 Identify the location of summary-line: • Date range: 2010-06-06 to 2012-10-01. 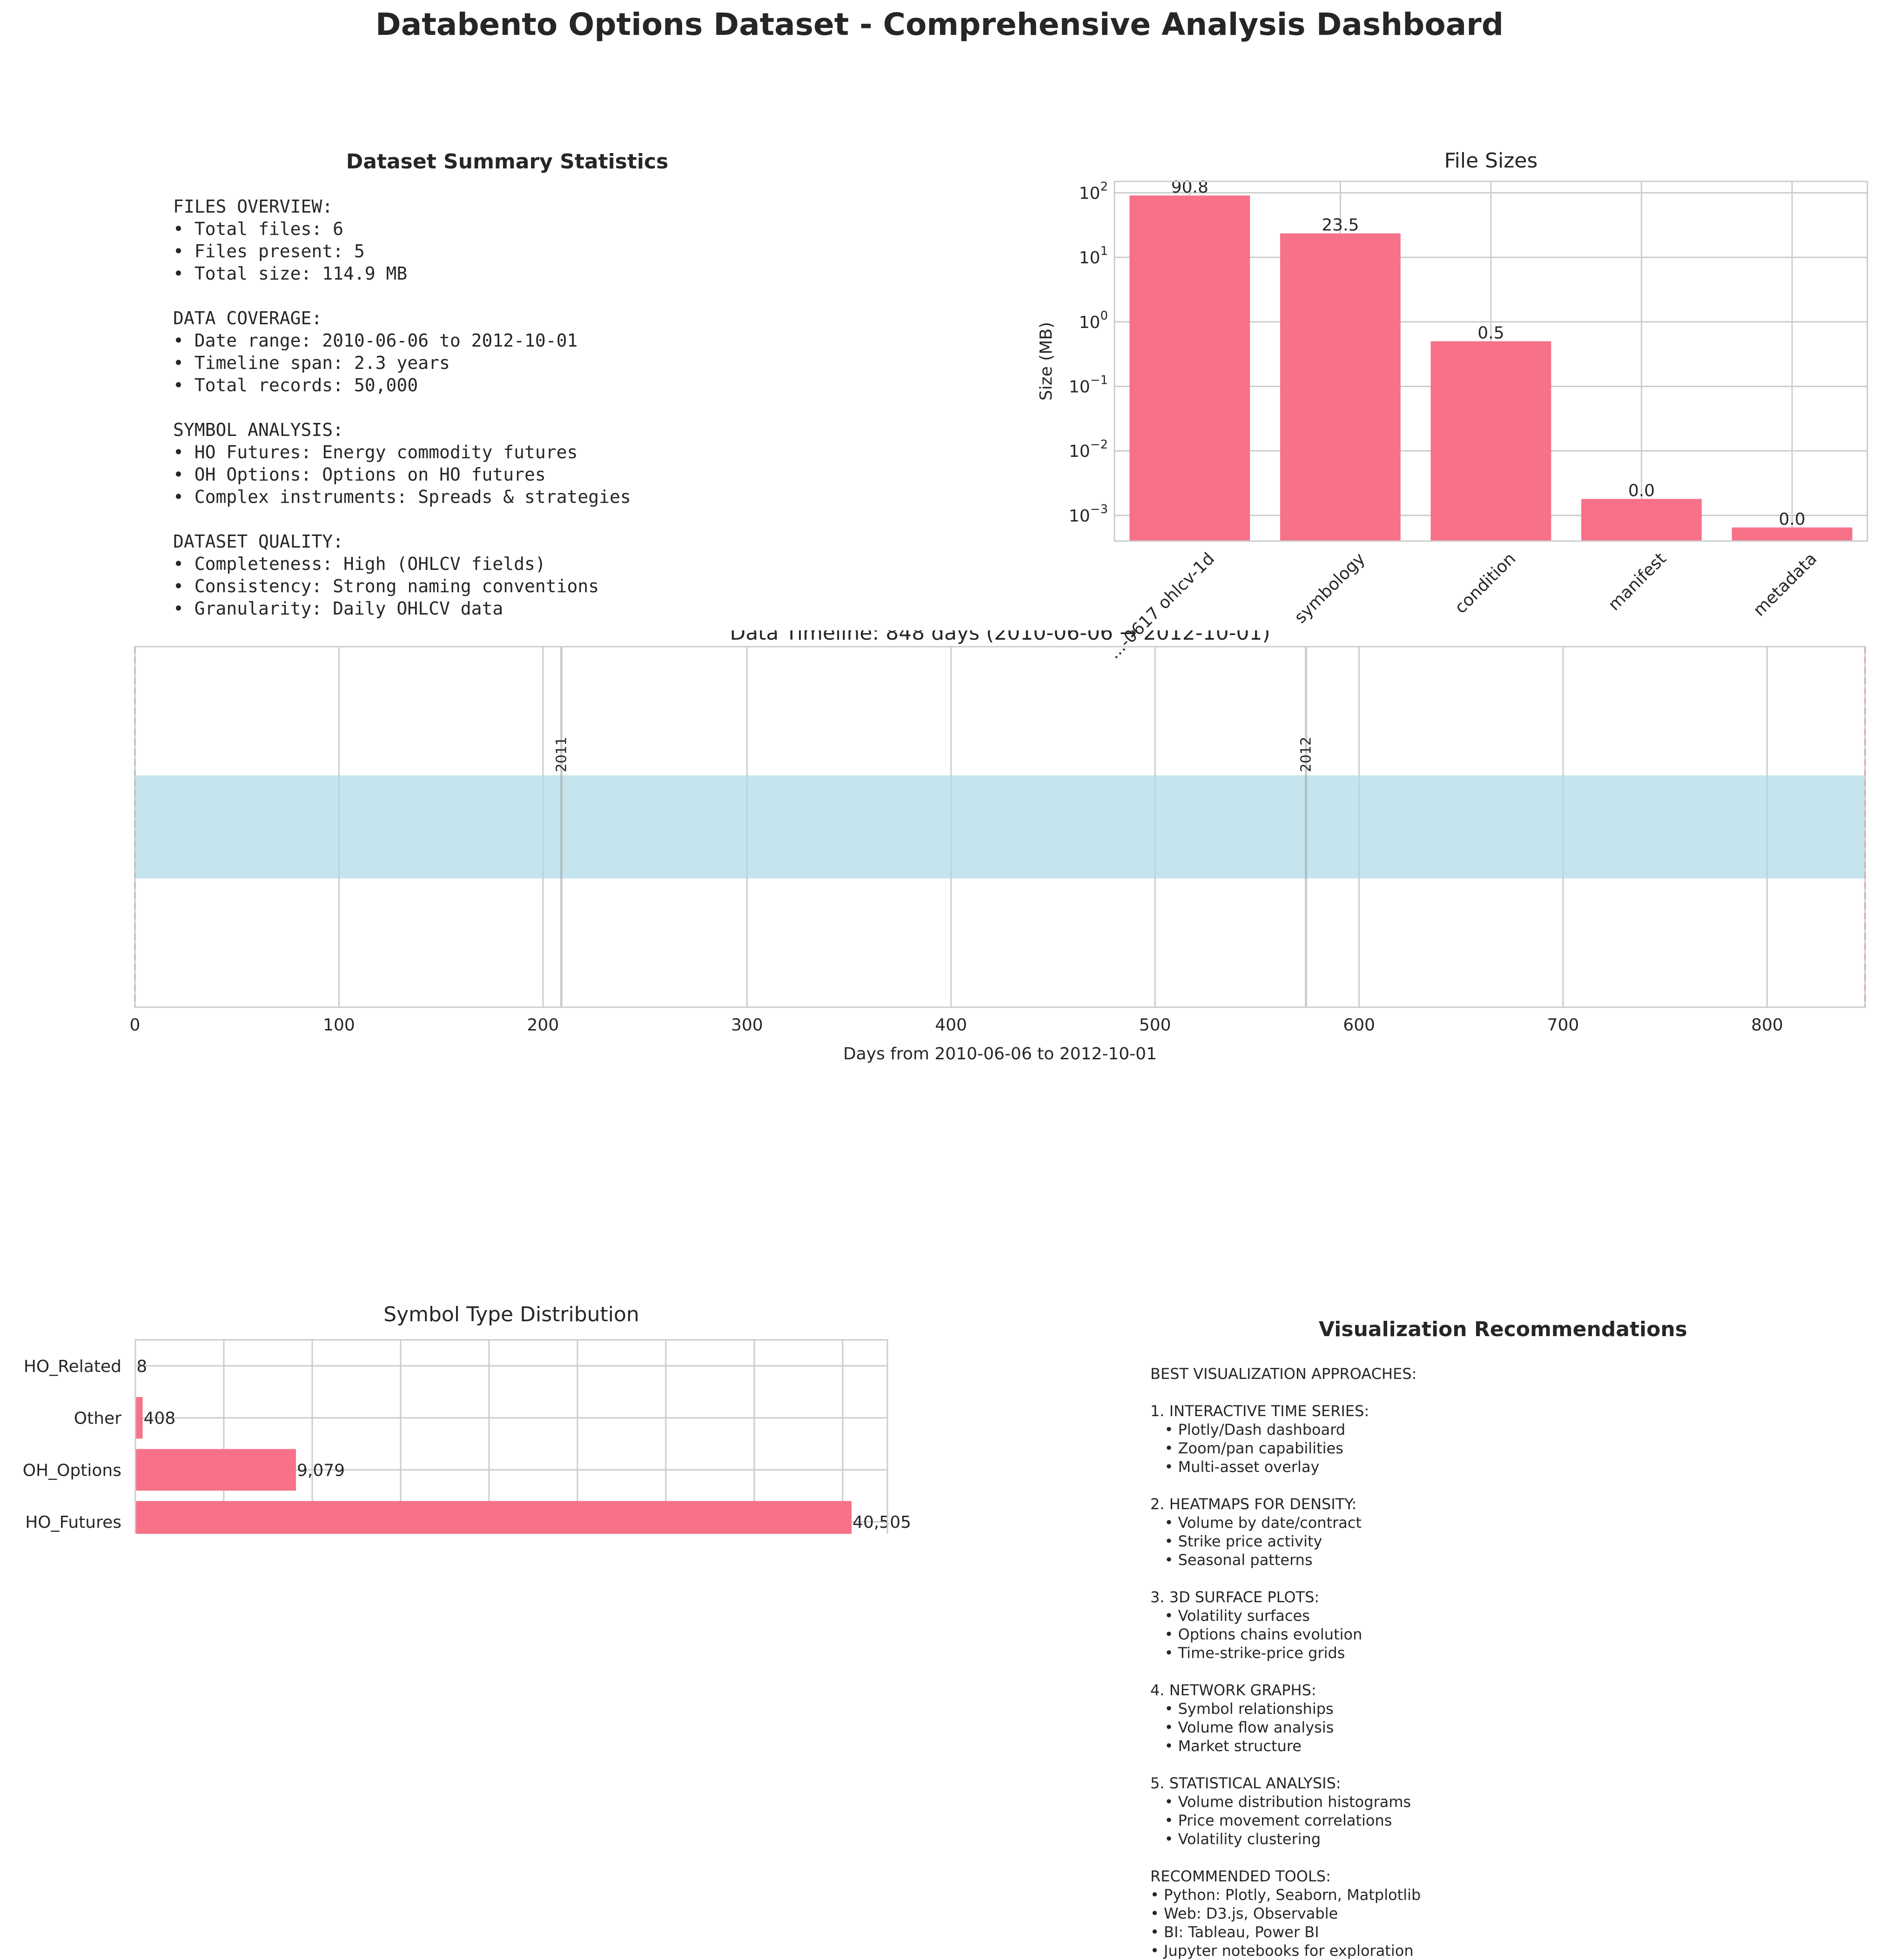
(402, 340).